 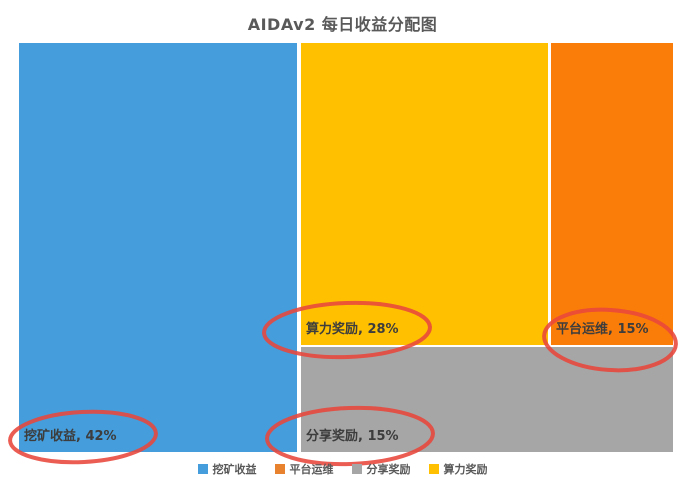 I want to click on segment-label-mining-revenue: 挖矿收益, 42%, so click(x=70, y=436).